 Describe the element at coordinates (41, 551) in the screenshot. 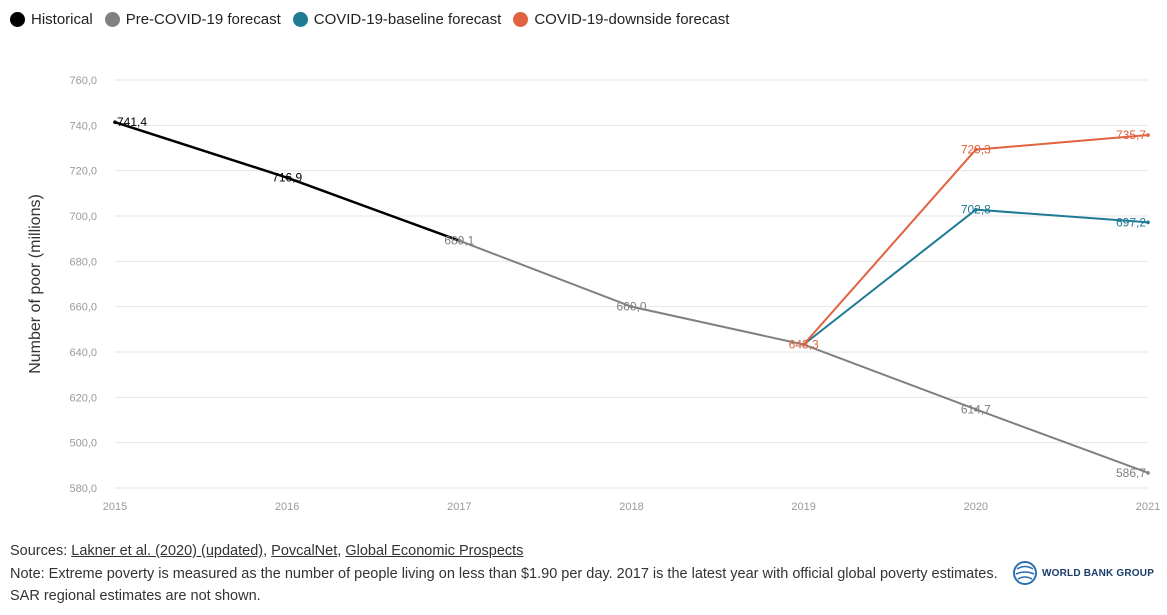

I see `sources-prefix: Sources:` at that location.